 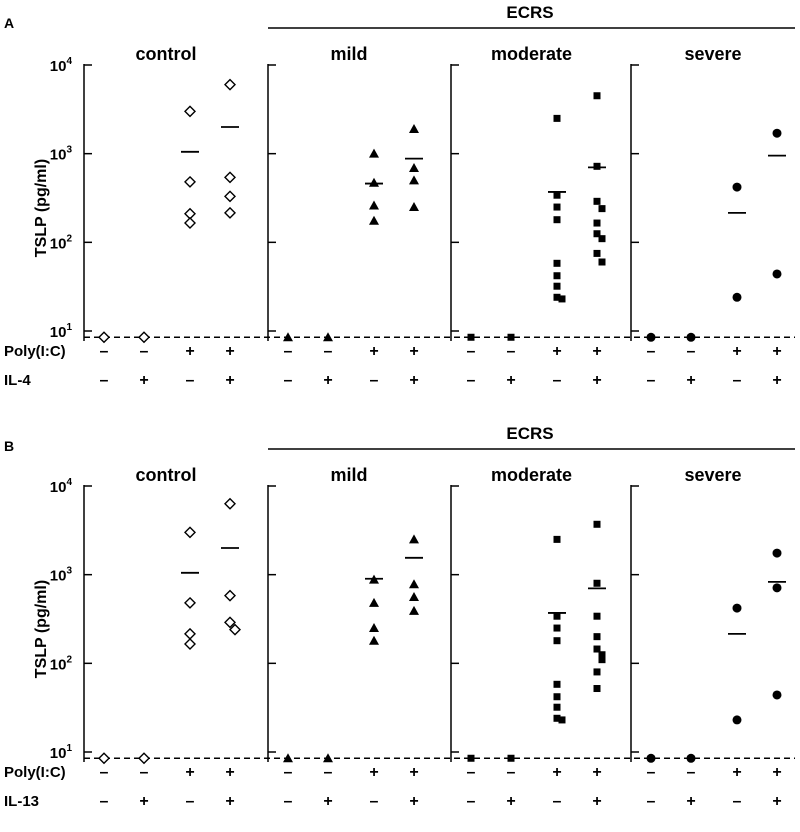 I want to click on subplot-title: severe, so click(x=712, y=475).